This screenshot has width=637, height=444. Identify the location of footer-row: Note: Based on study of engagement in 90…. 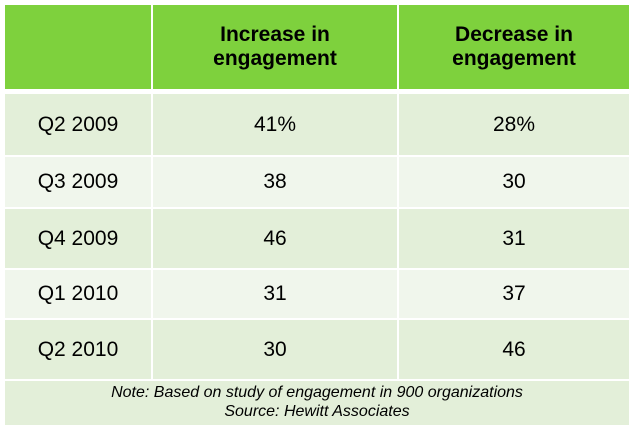
(317, 403).